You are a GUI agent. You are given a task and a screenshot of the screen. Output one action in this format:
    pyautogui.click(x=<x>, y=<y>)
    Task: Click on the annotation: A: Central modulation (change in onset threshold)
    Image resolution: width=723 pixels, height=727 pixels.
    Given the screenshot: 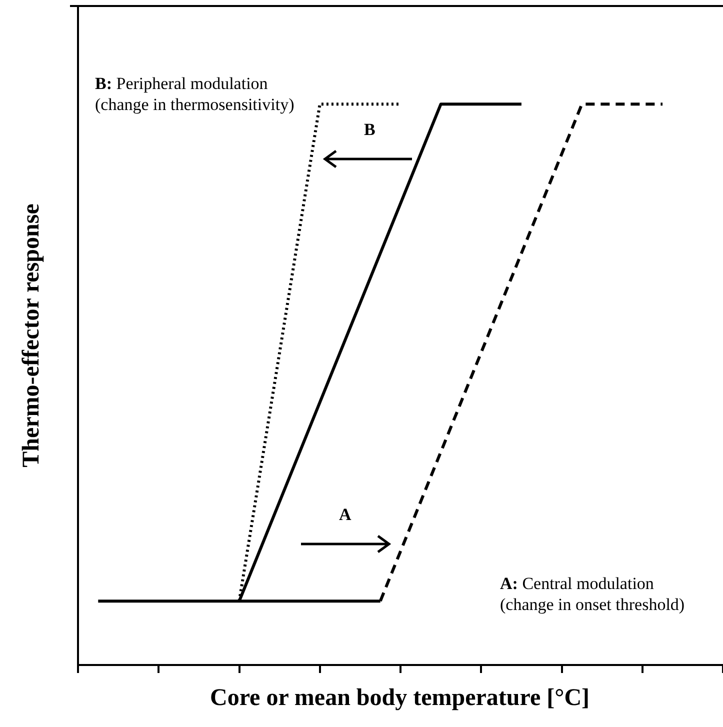 What is the action you would take?
    pyautogui.click(x=592, y=594)
    